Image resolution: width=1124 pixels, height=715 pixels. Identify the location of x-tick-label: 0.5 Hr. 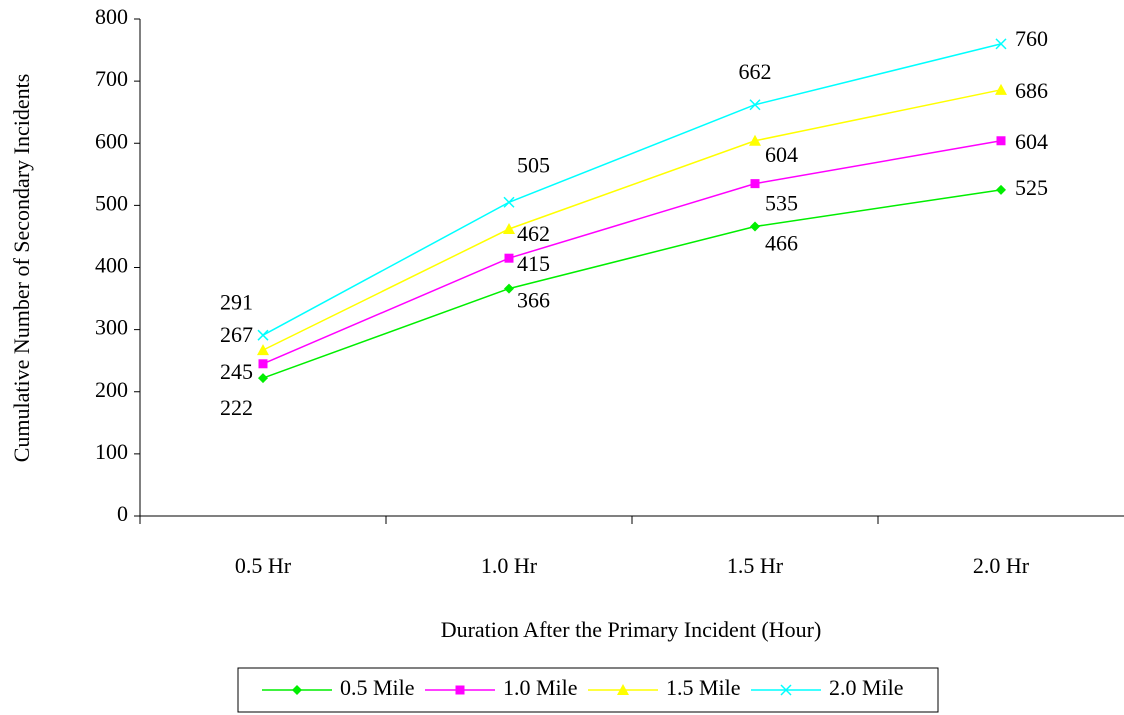
(263, 565).